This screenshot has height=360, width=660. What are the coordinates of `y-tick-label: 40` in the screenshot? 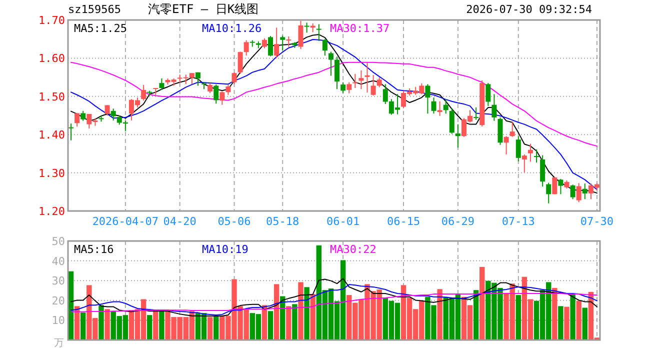 It's located at (58, 261).